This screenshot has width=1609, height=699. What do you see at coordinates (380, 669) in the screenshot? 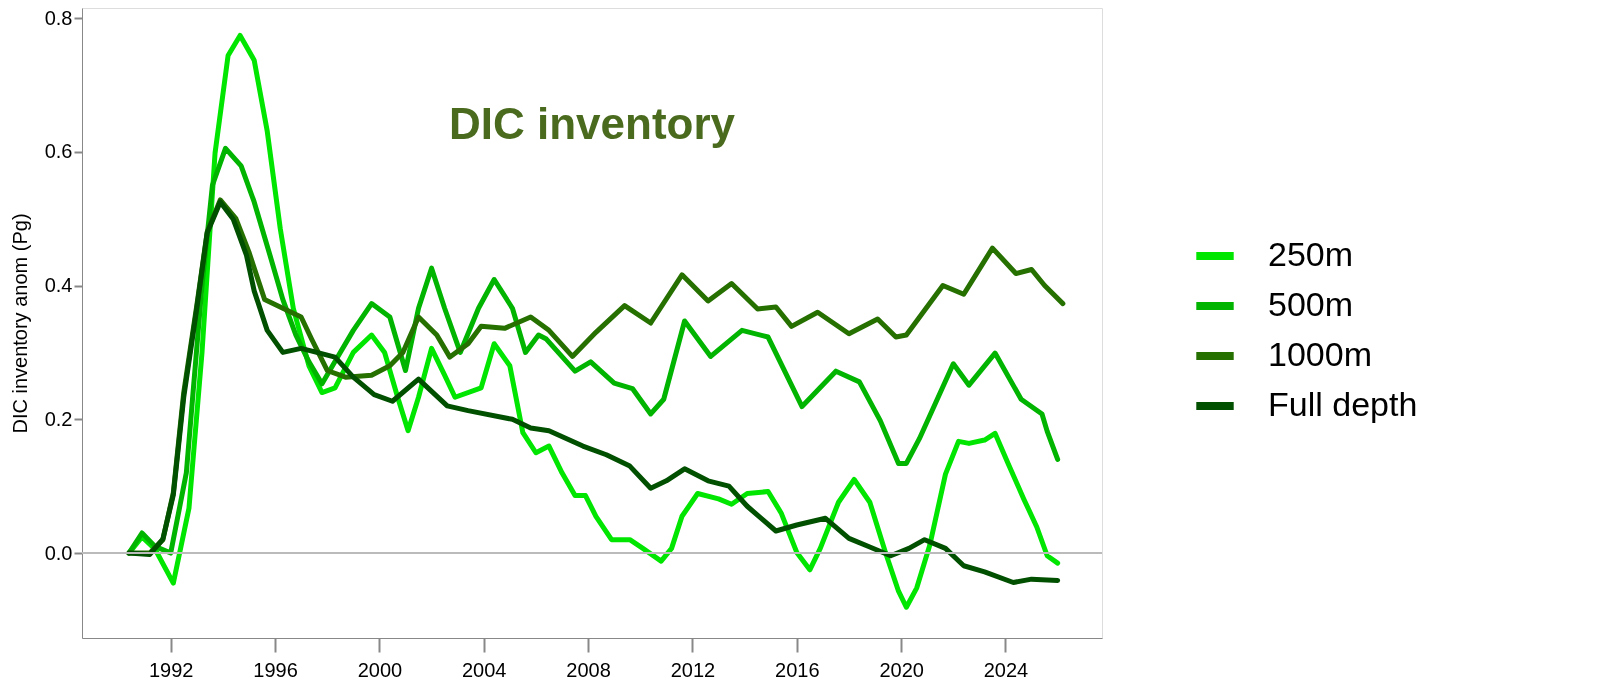
I see `x-tick-label: 2000` at bounding box center [380, 669].